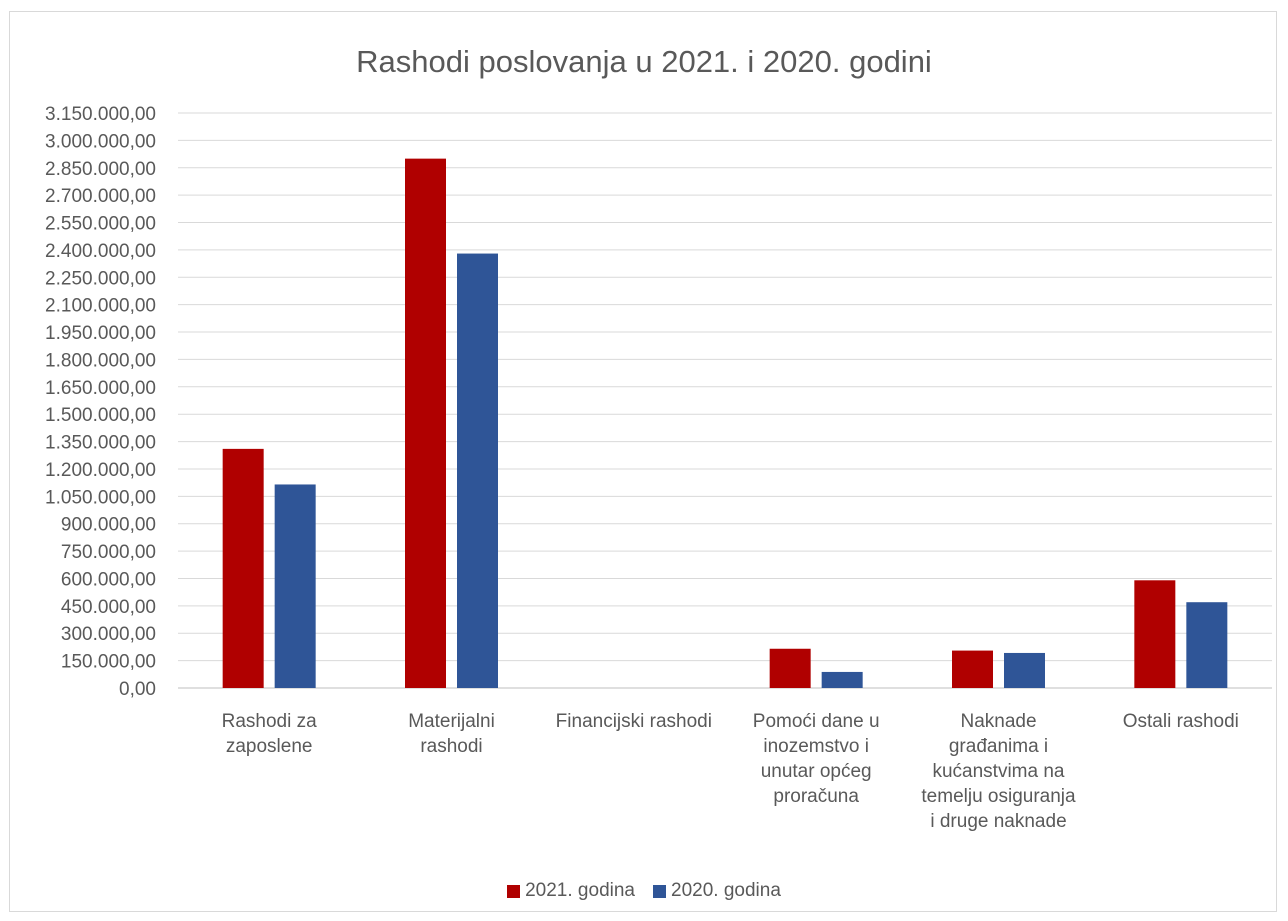 Image resolution: width=1288 pixels, height=921 pixels. I want to click on legend-item-2021: 2021. godina, so click(571, 891).